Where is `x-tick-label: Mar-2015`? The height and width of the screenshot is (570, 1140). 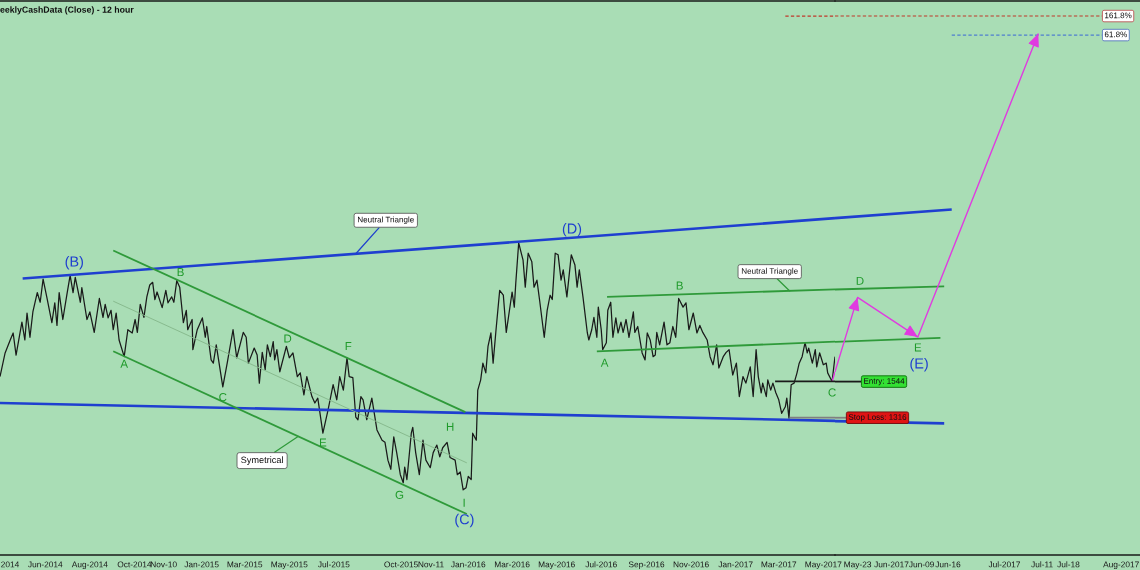 x-tick-label: Mar-2015 is located at coordinates (245, 564).